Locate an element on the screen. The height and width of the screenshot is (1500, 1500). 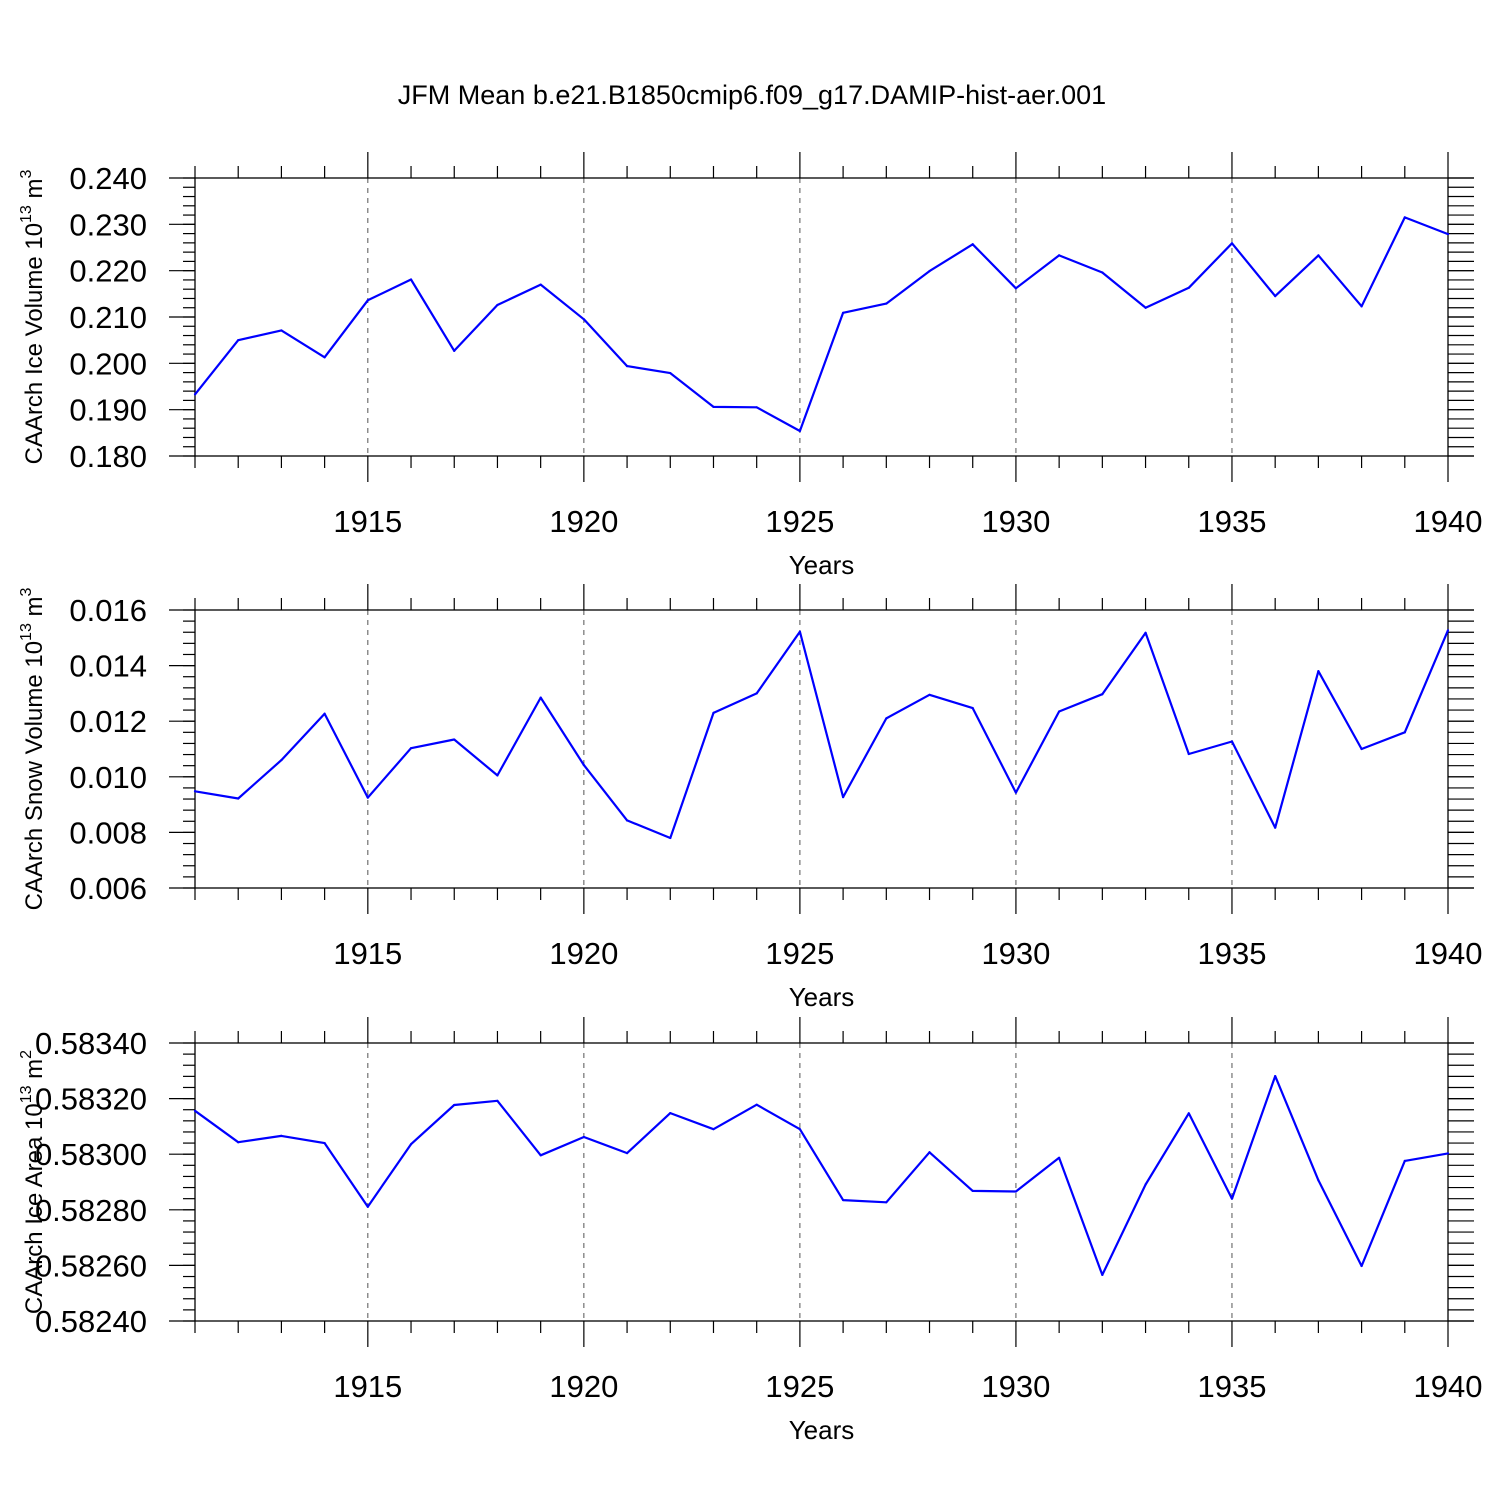
series-line-ice-volume is located at coordinates (821, 324).